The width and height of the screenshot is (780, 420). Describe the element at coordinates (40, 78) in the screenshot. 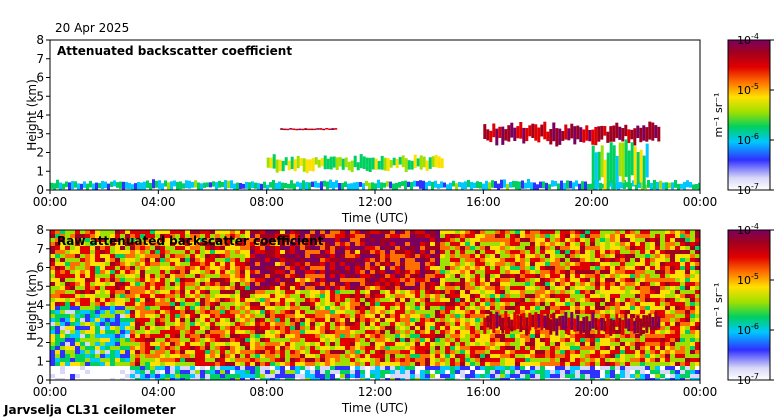

I see `y-tick-label: 6` at that location.